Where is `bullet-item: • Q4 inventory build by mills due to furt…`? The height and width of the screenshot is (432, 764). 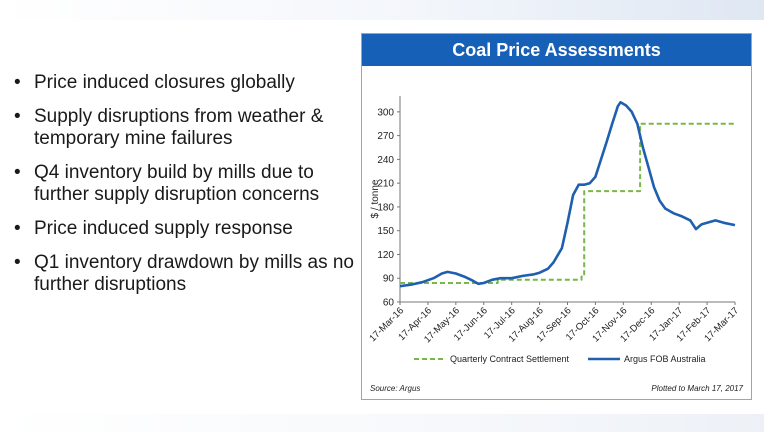 bullet-item: • Q4 inventory build by mills due to furt… is located at coordinates (186, 184).